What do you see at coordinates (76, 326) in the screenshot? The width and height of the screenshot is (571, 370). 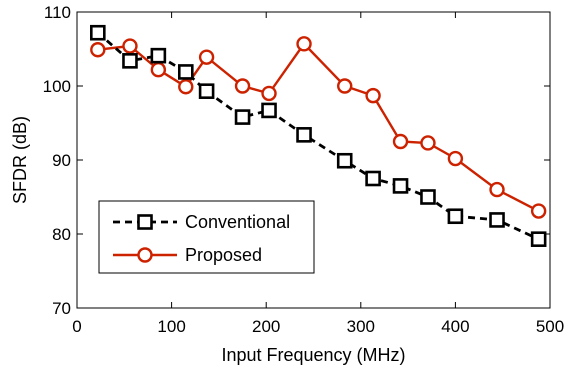 I see `x-tick-label: 0` at bounding box center [76, 326].